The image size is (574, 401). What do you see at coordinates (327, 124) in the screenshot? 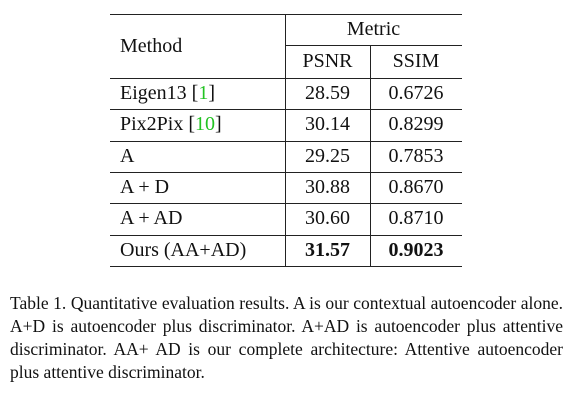
I see `value-cell: 30.14` at bounding box center [327, 124].